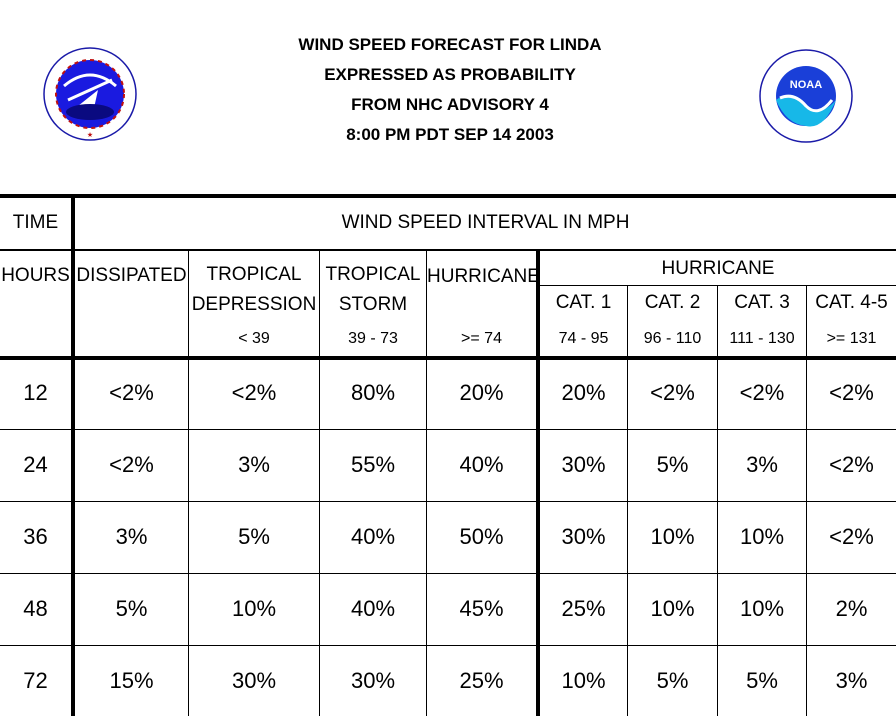 The width and height of the screenshot is (896, 716). Describe the element at coordinates (373, 464) in the screenshot. I see `probability-cell: 55%` at that location.